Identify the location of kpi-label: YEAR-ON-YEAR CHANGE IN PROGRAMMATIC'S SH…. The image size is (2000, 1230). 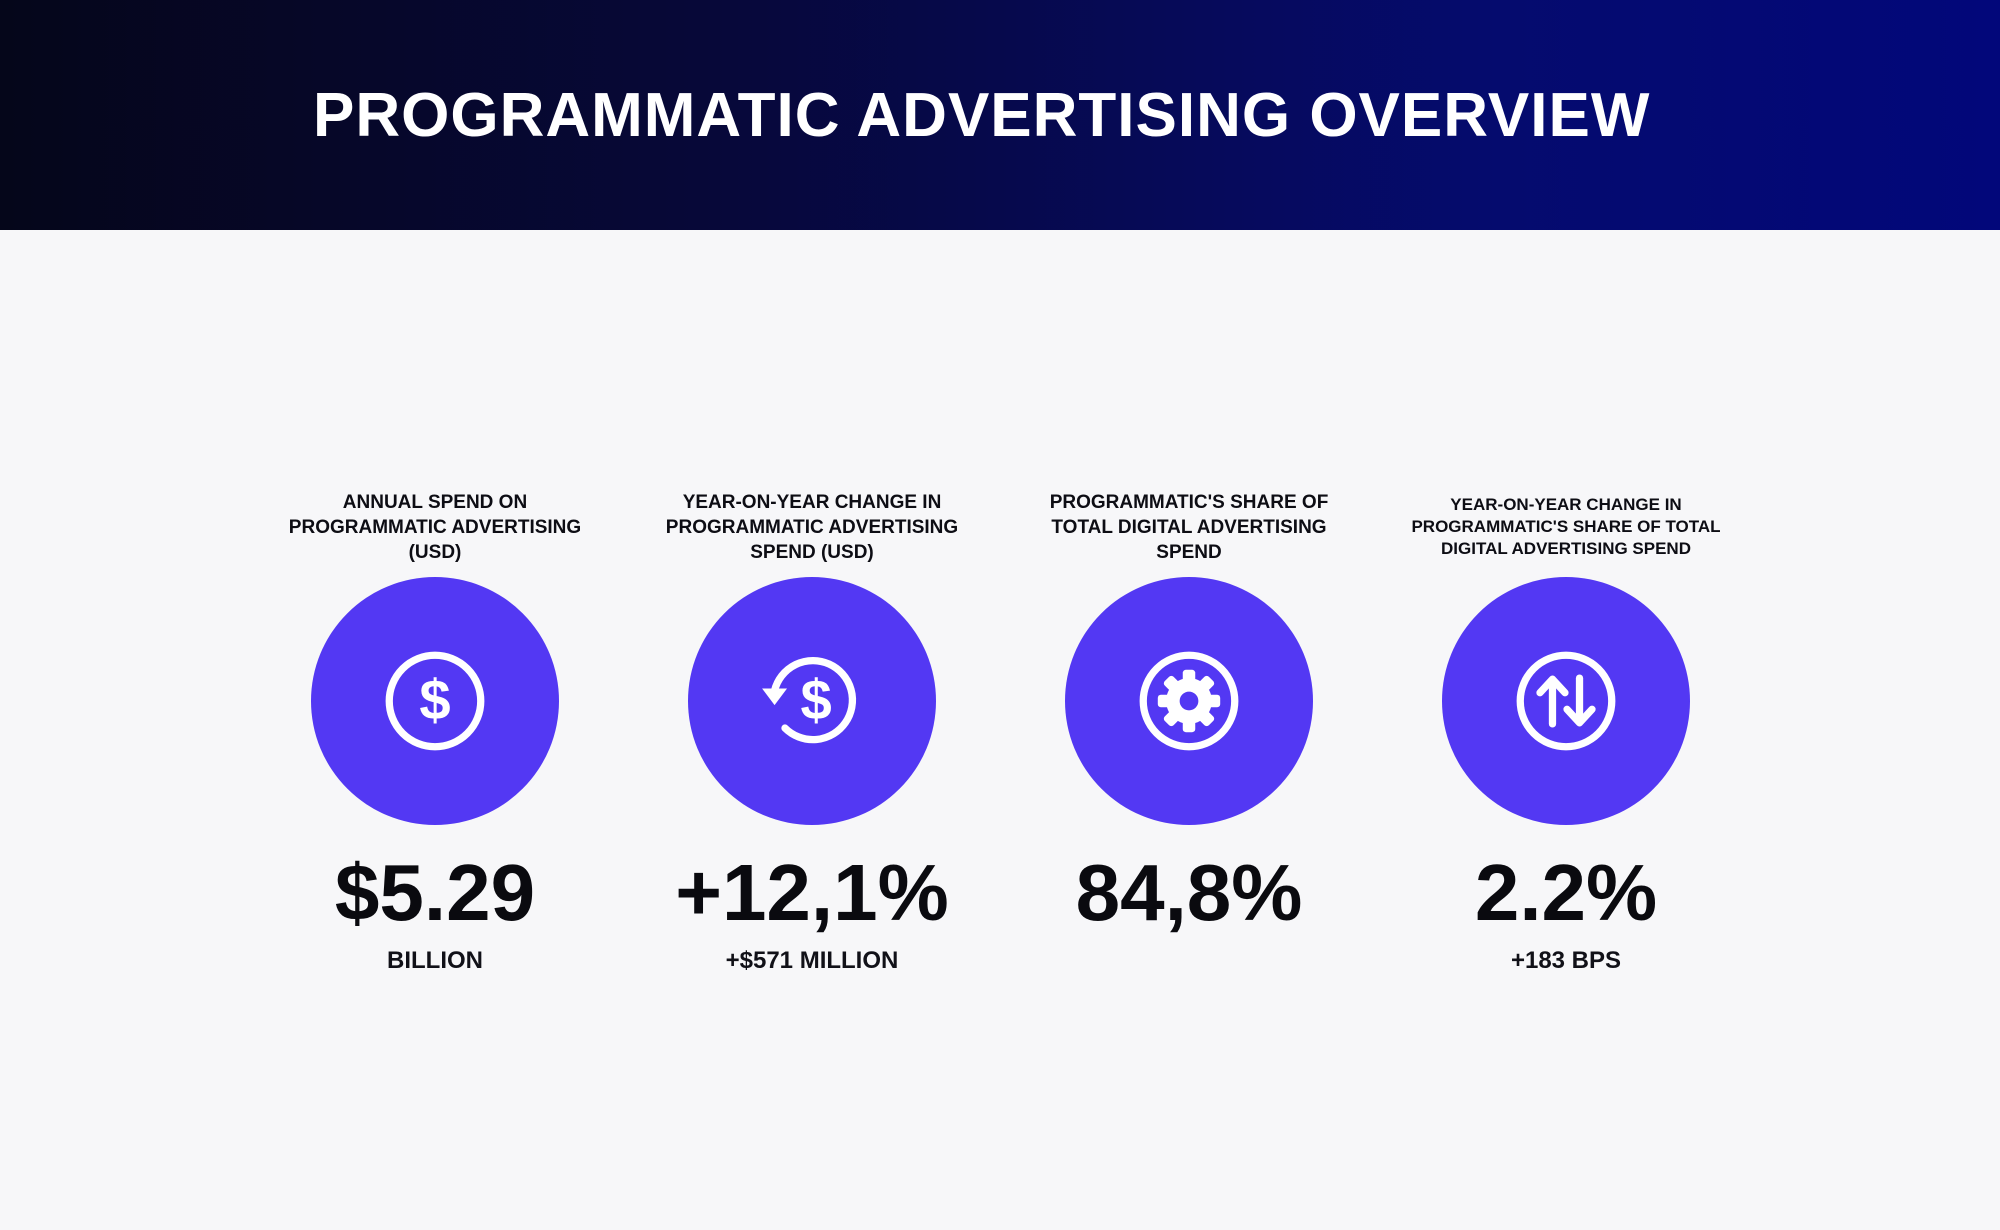
(1566, 526).